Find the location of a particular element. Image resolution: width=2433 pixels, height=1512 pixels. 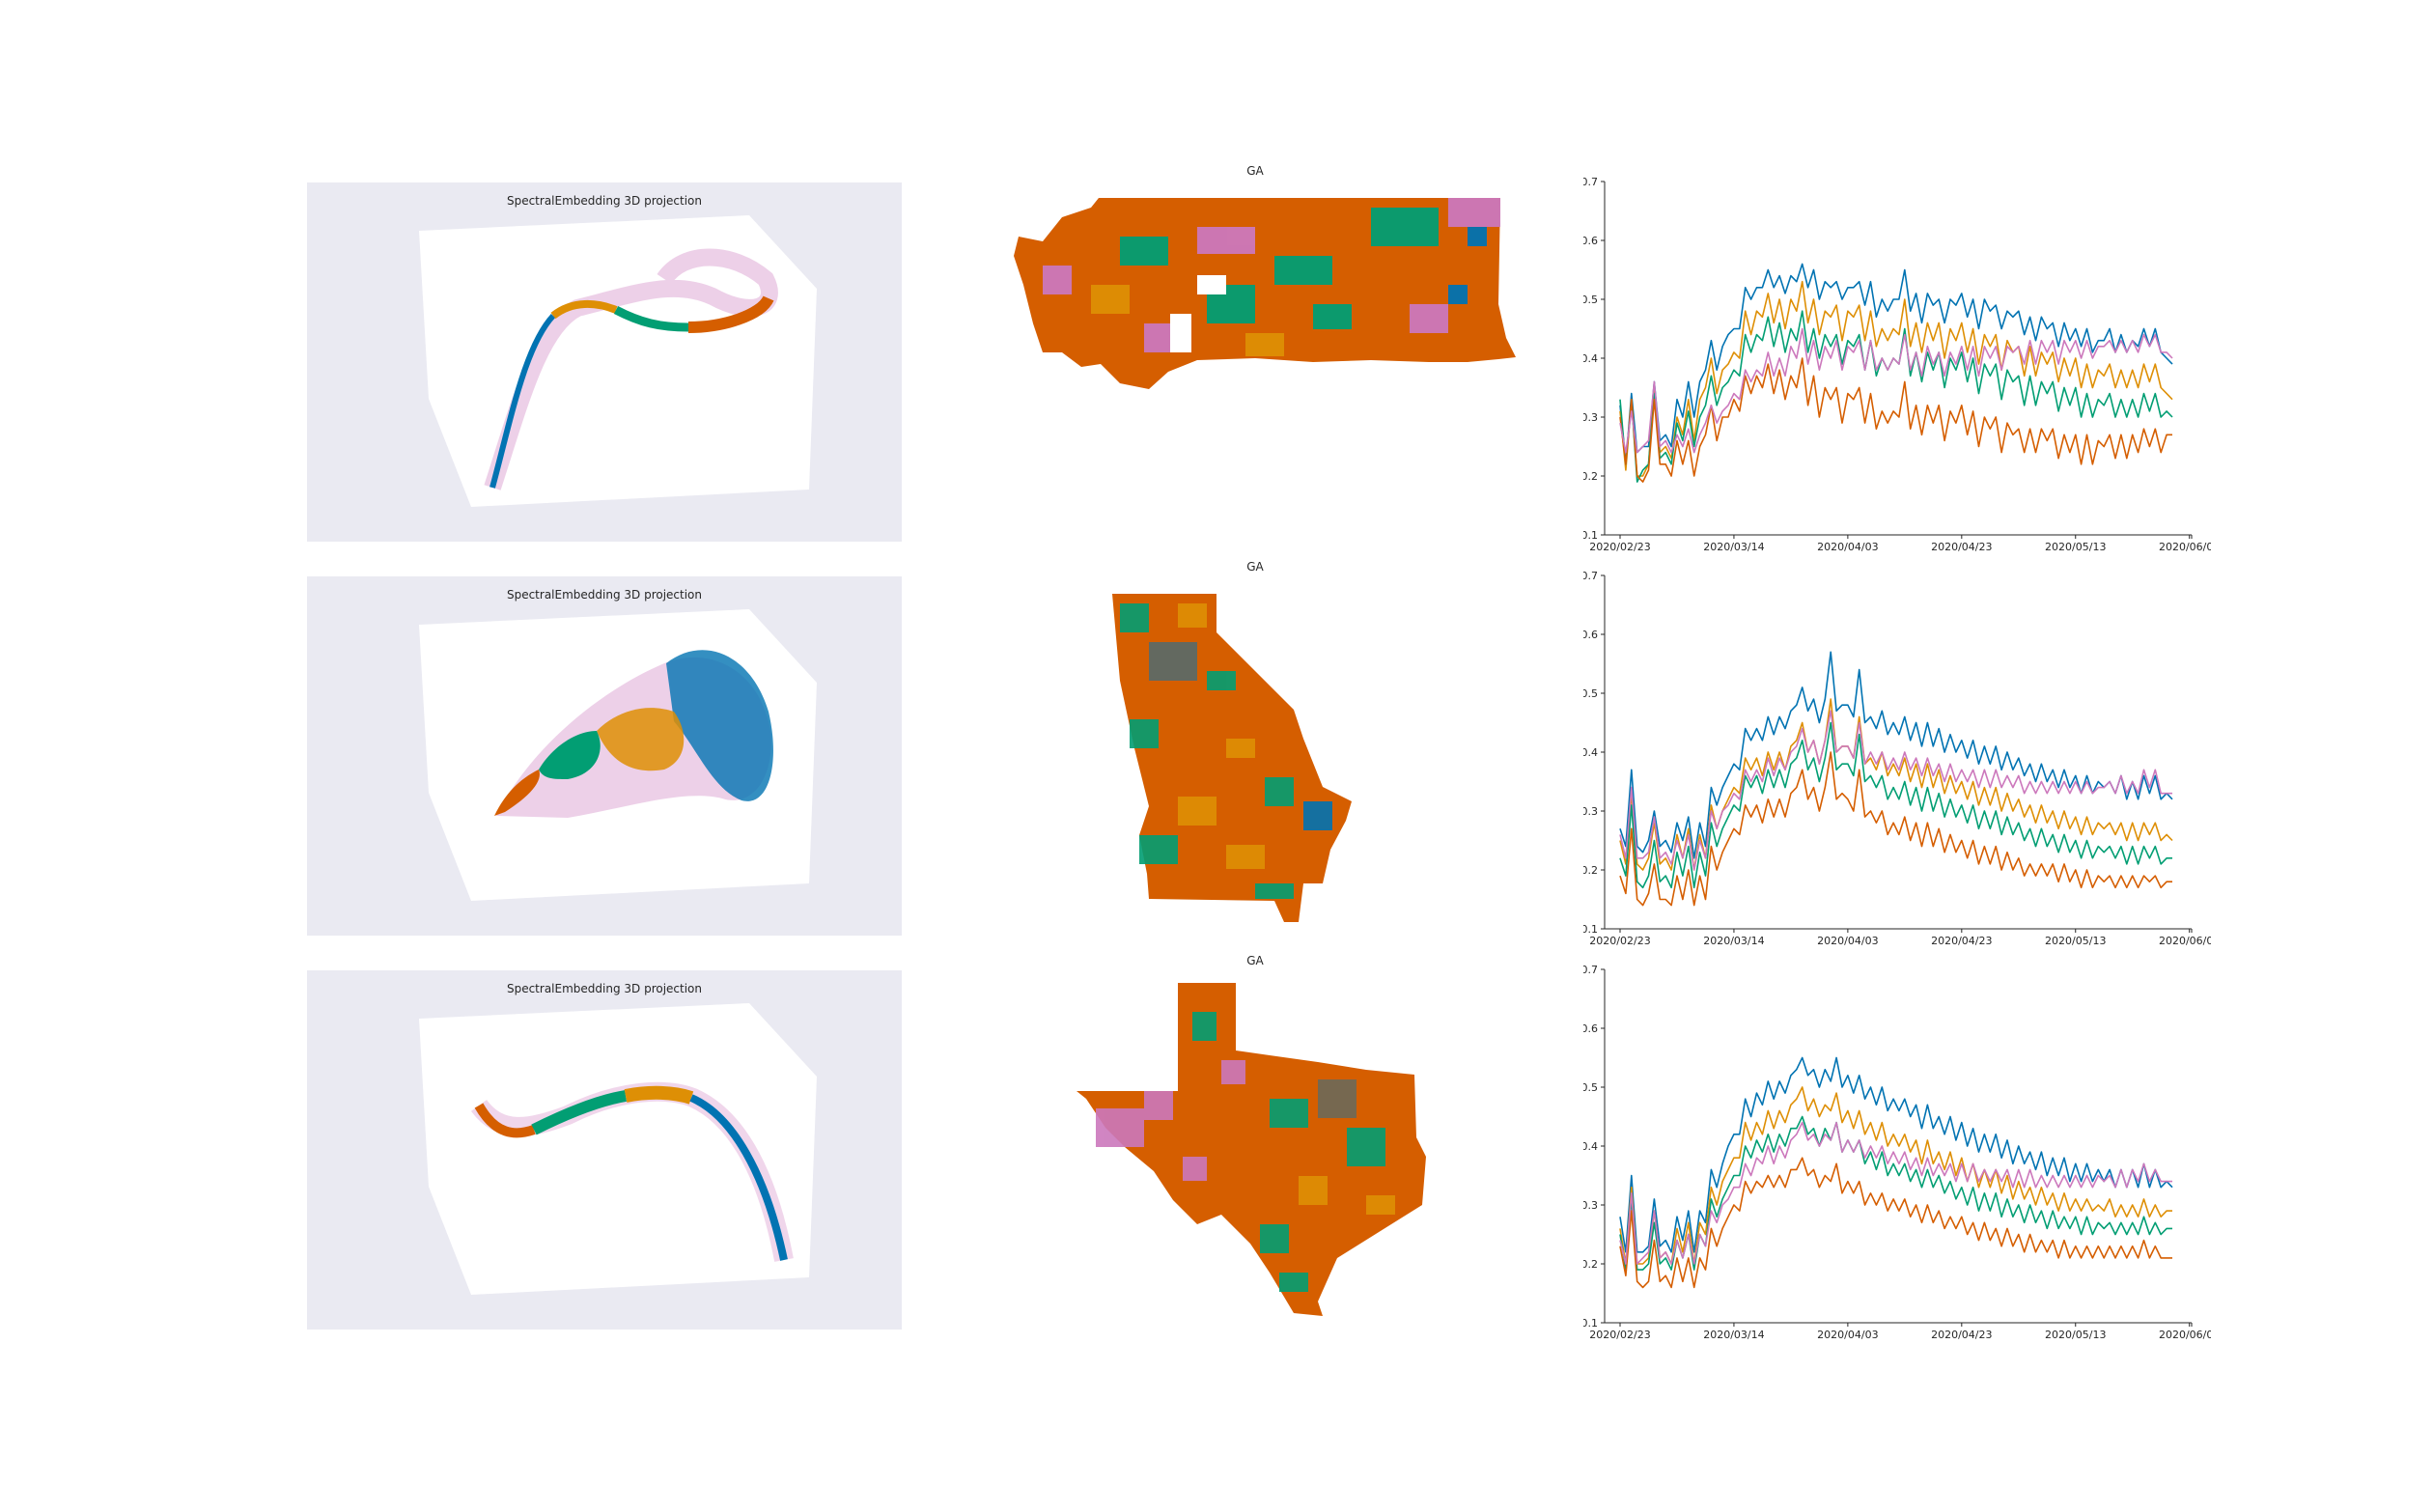

embed-panel-3: SpectralEmbedding 3D projection is located at coordinates (605, 1150).